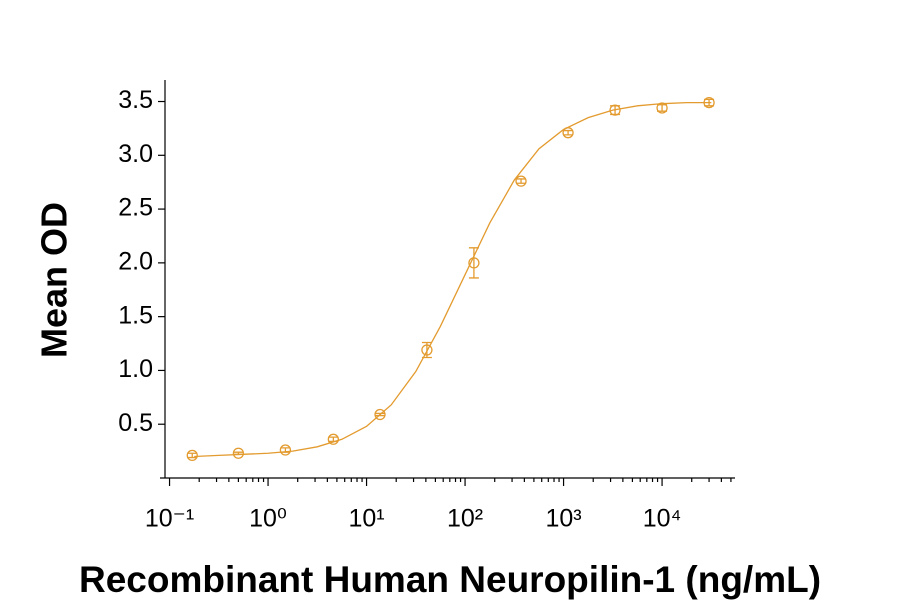 Image resolution: width=900 pixels, height=609 pixels. I want to click on x-tick-label: 10⁻¹, so click(169, 519).